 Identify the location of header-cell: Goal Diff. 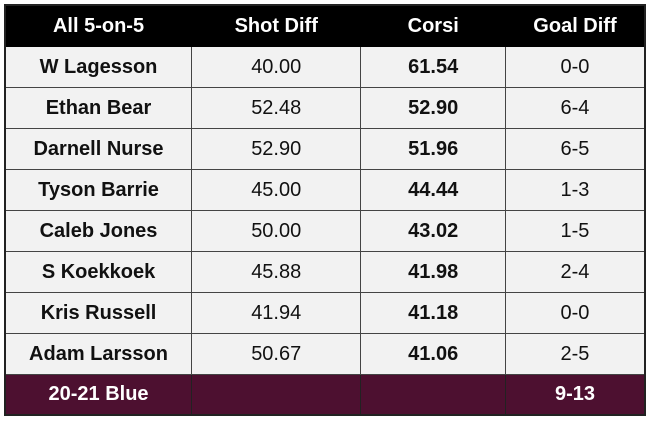
(575, 25).